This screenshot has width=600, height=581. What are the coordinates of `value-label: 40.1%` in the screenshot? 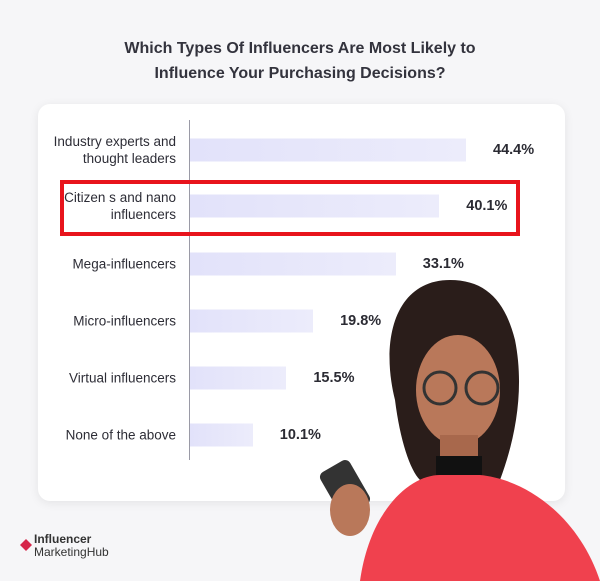 It's located at (487, 206).